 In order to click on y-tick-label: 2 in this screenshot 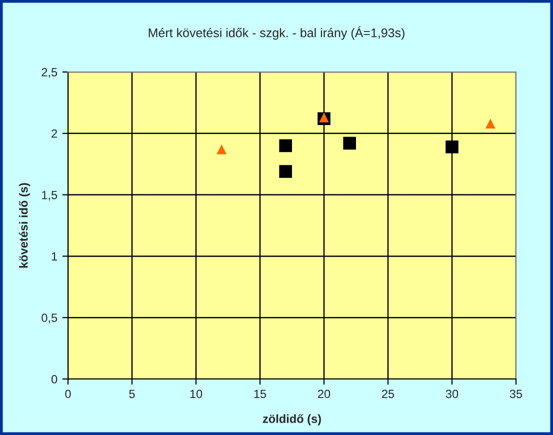, I will do `click(54, 133)`.